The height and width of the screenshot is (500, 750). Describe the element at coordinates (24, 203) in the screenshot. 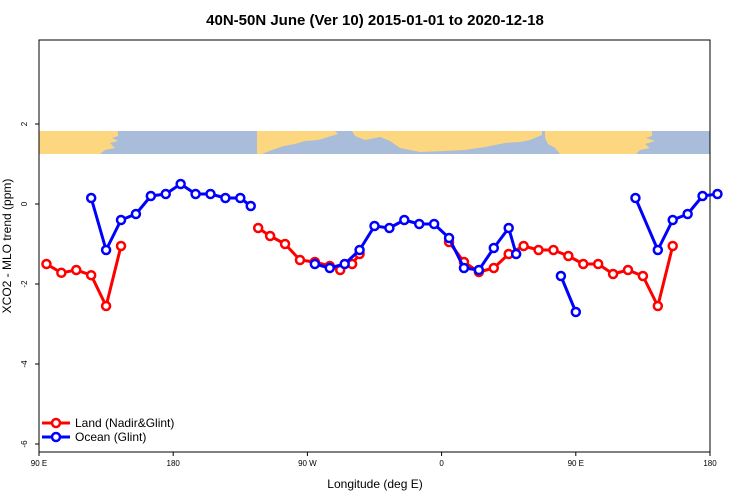

I see `y-tick-label: 0` at that location.